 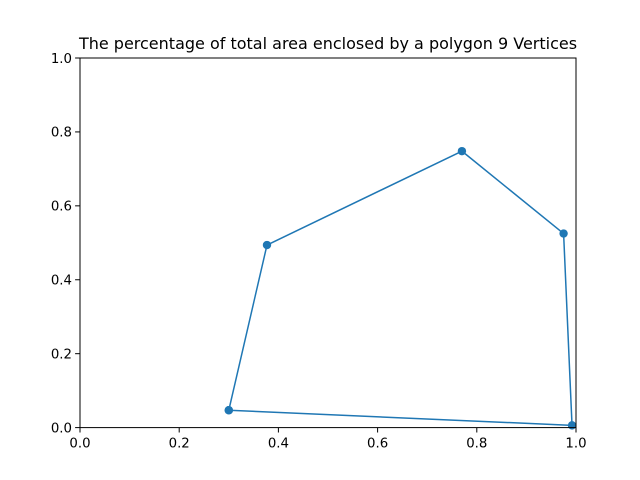 What do you see at coordinates (278, 444) in the screenshot?
I see `x-tick-label: 0.4` at bounding box center [278, 444].